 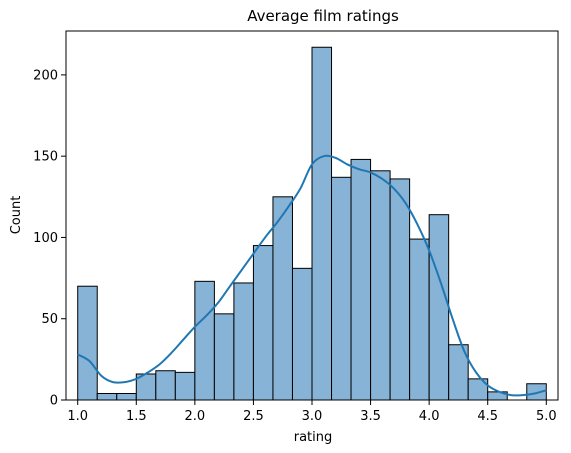 What do you see at coordinates (312, 416) in the screenshot?
I see `x-tick-label-4: 3.0` at bounding box center [312, 416].